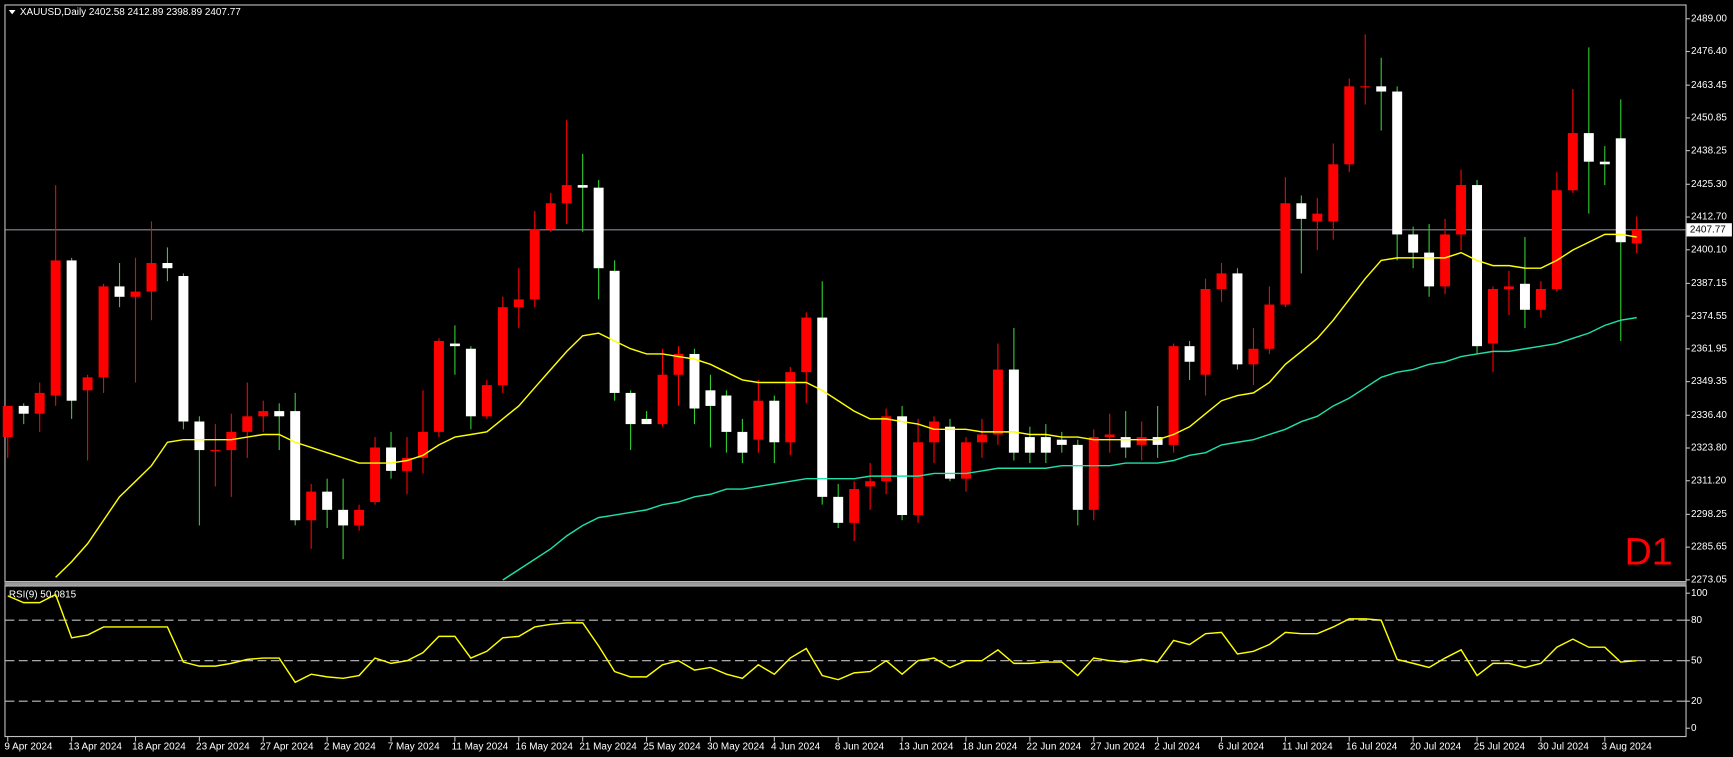 The height and width of the screenshot is (757, 1733). What do you see at coordinates (1307, 747) in the screenshot?
I see `x-tick-label: 11 Jul 2024` at bounding box center [1307, 747].